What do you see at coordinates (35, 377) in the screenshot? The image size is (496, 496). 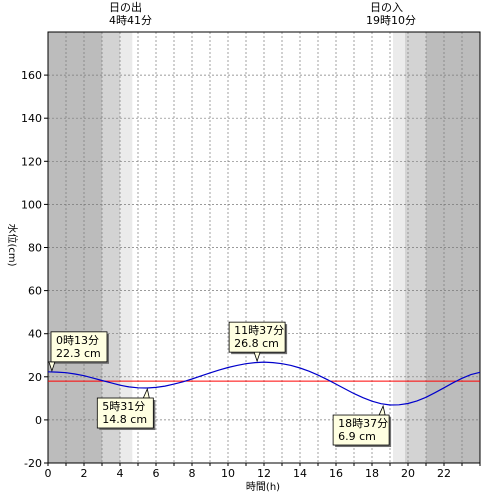 I see `y-tick-label: 20` at bounding box center [35, 377].